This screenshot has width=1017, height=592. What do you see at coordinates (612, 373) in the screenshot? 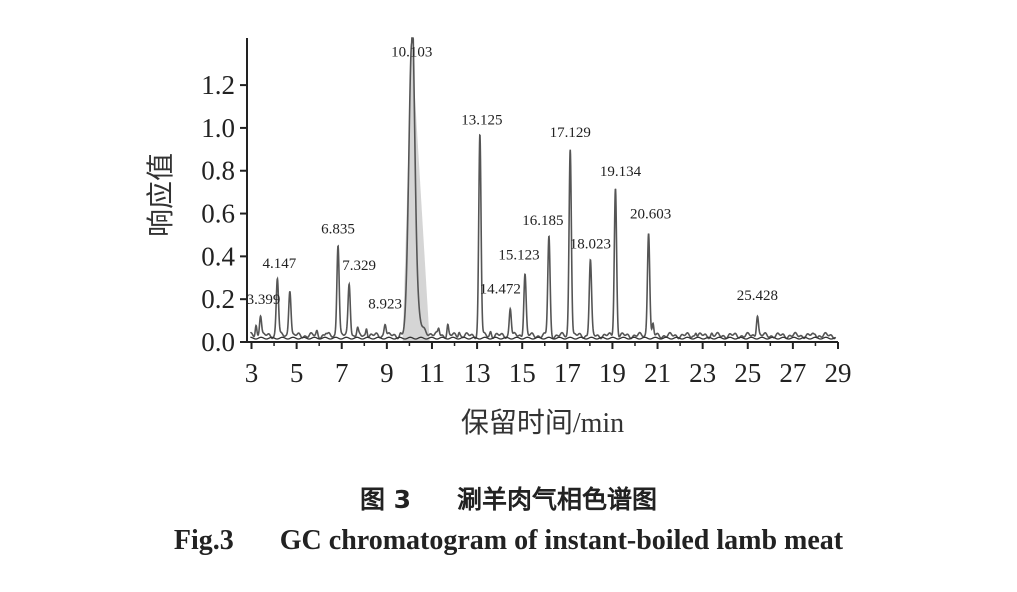
I see `x-tick-label: 19` at bounding box center [612, 373].